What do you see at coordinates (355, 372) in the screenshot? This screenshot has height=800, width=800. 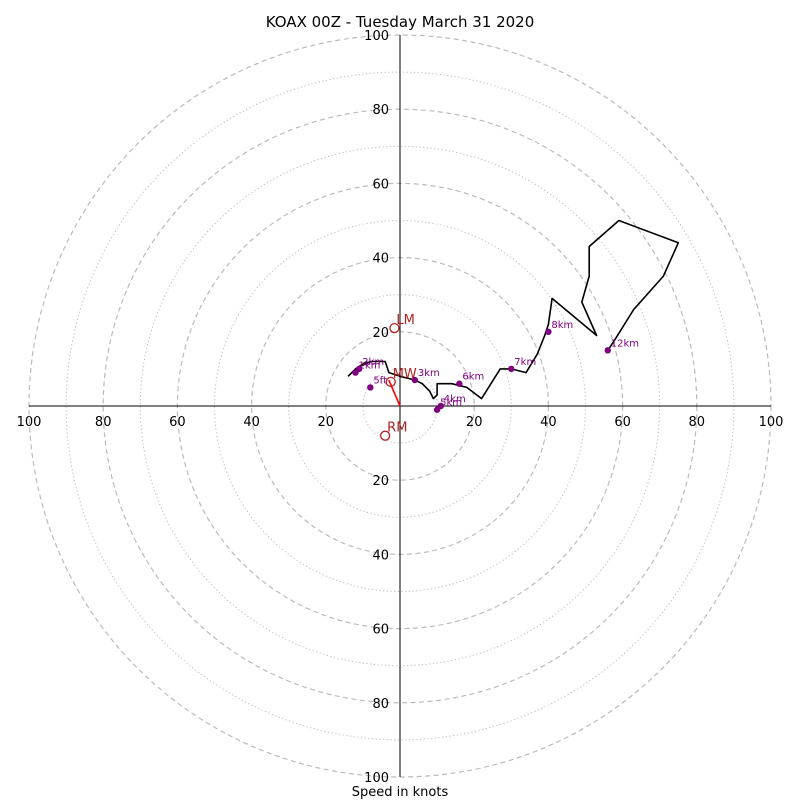 I see `height-point-1km` at bounding box center [355, 372].